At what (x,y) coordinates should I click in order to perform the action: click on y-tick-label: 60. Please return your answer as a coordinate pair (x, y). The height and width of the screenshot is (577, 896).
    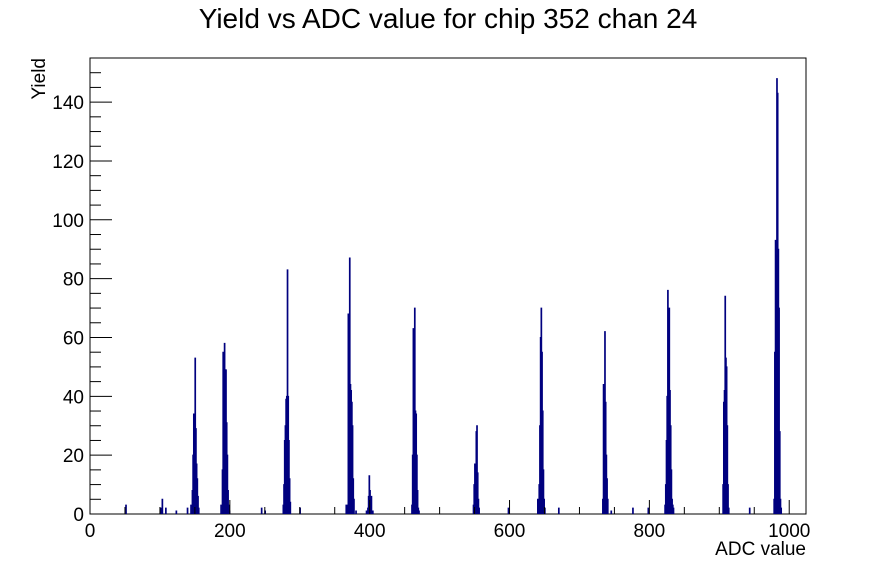
    Looking at the image, I should click on (73, 338).